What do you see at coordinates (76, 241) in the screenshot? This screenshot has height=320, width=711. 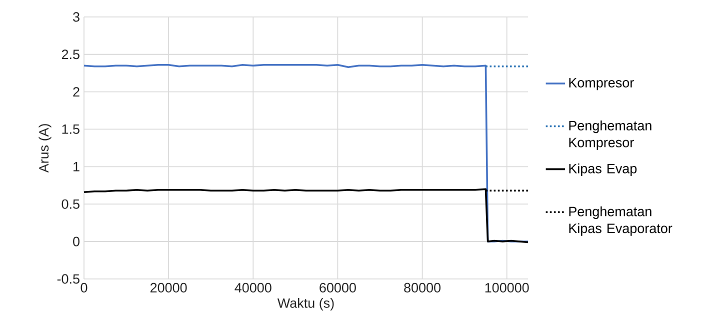 I see `y-tick-label: 0` at bounding box center [76, 241].